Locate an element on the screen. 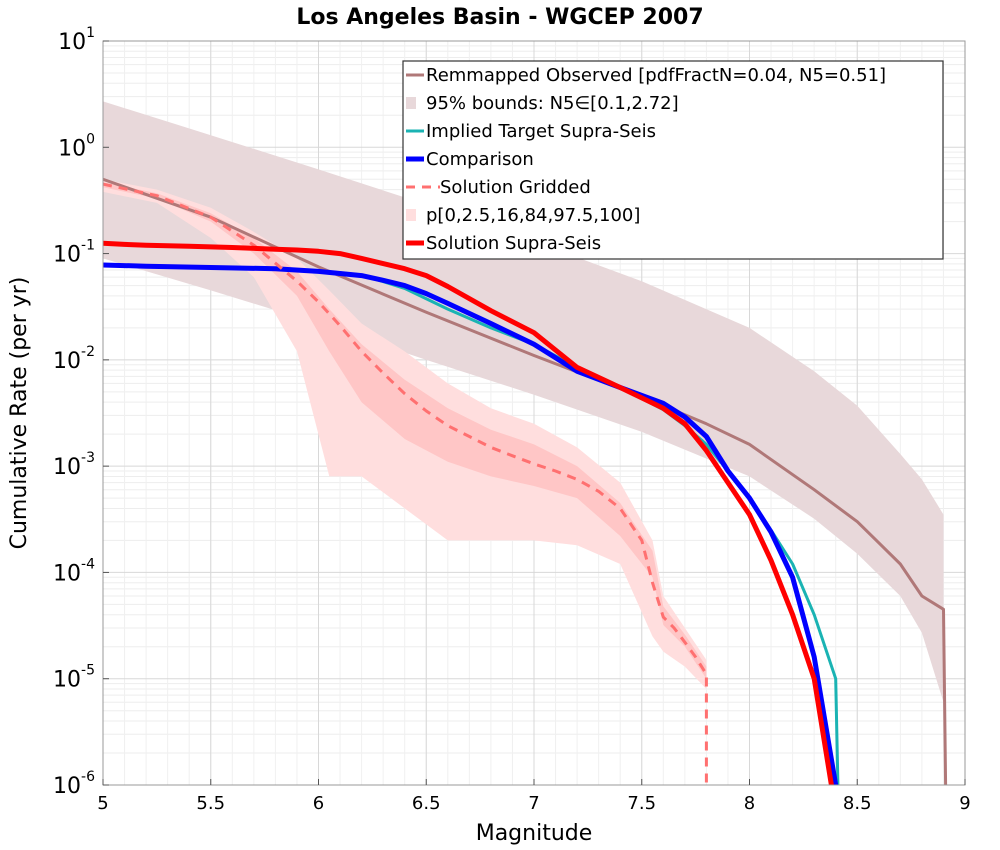  y-tick-label: 10⁰ is located at coordinates (76, 146).